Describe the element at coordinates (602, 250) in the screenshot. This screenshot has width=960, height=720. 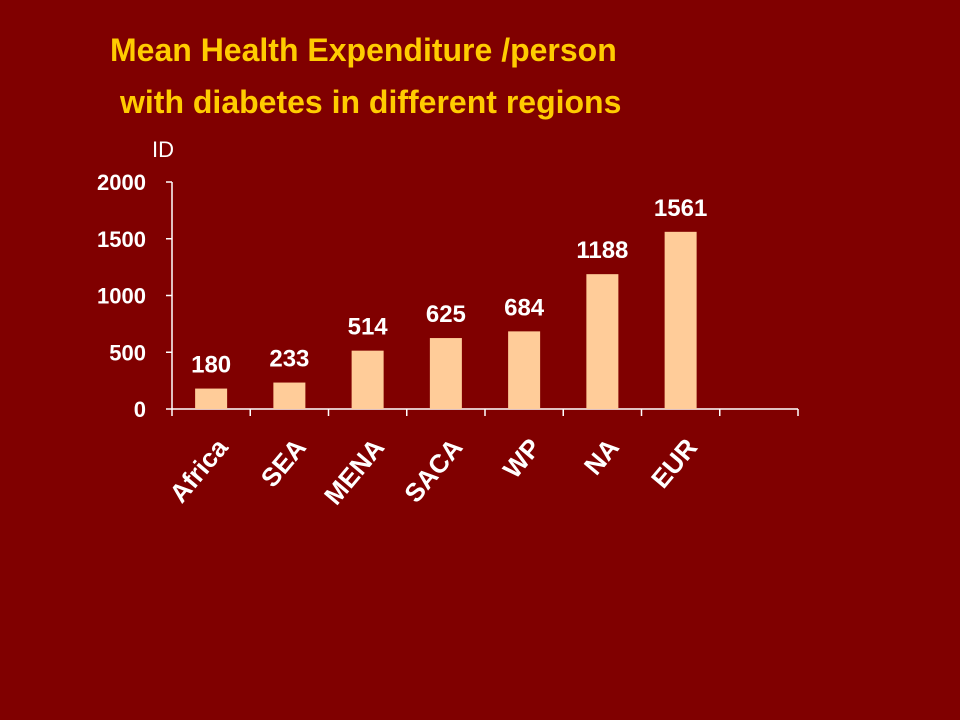
I see `bar-value-label: 1188` at that location.